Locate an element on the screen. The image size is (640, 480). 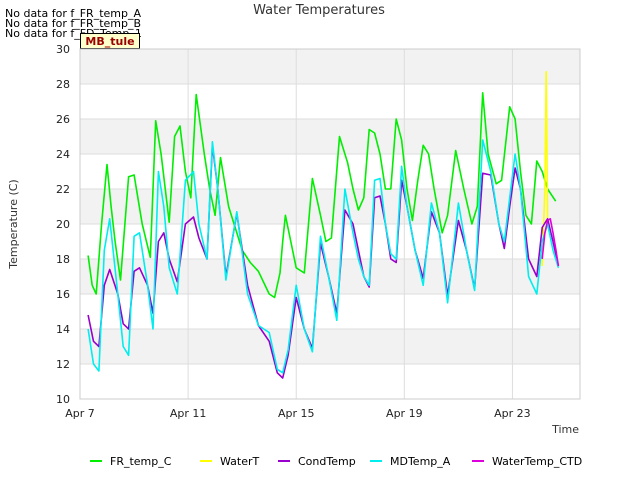
y-tick-label: 14 is located at coordinates (63, 329).